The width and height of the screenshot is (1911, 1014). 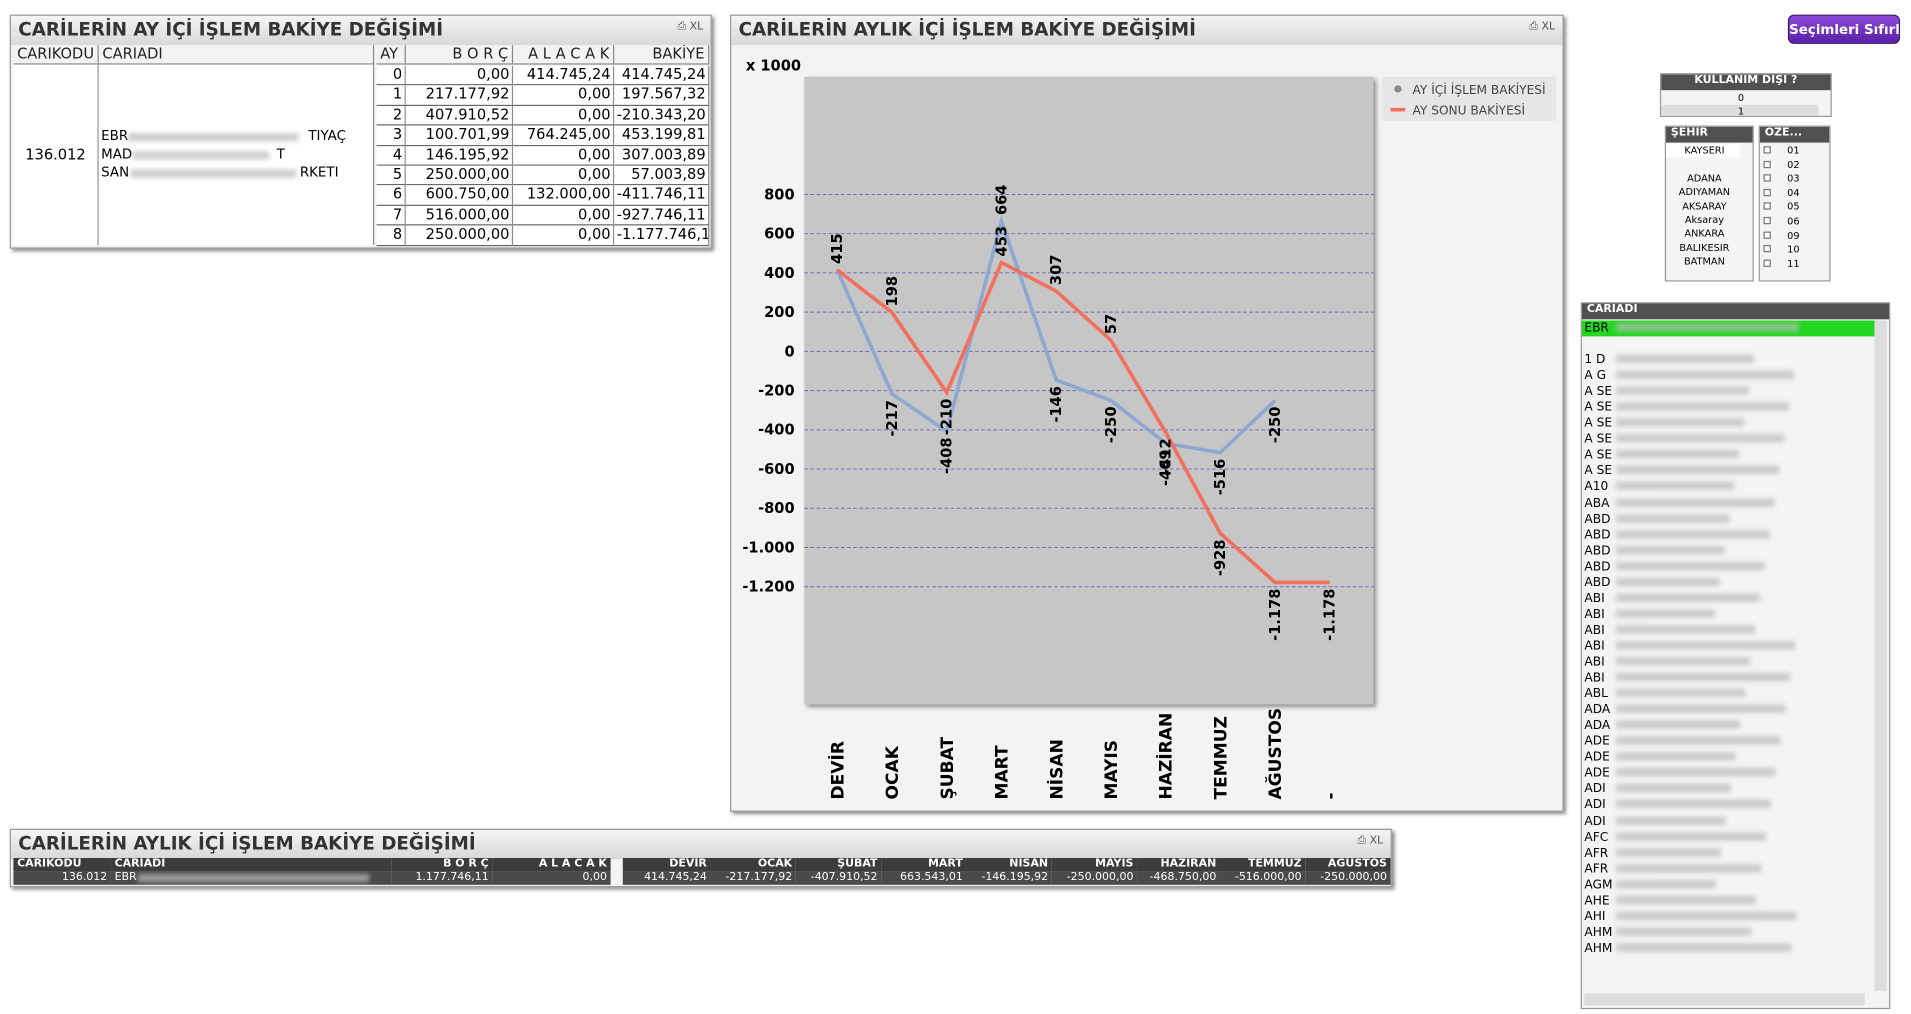 I want to click on table-cell: 0,00, so click(x=564, y=215).